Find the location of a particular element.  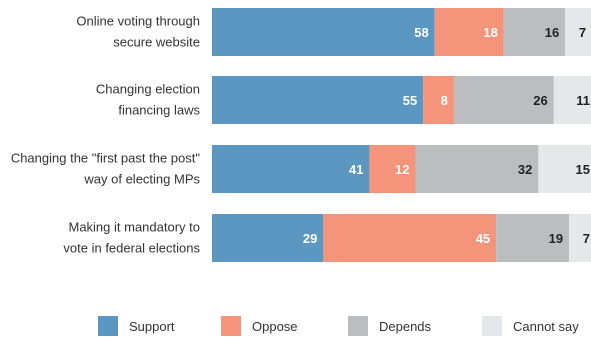

data-label: 45 is located at coordinates (483, 238).